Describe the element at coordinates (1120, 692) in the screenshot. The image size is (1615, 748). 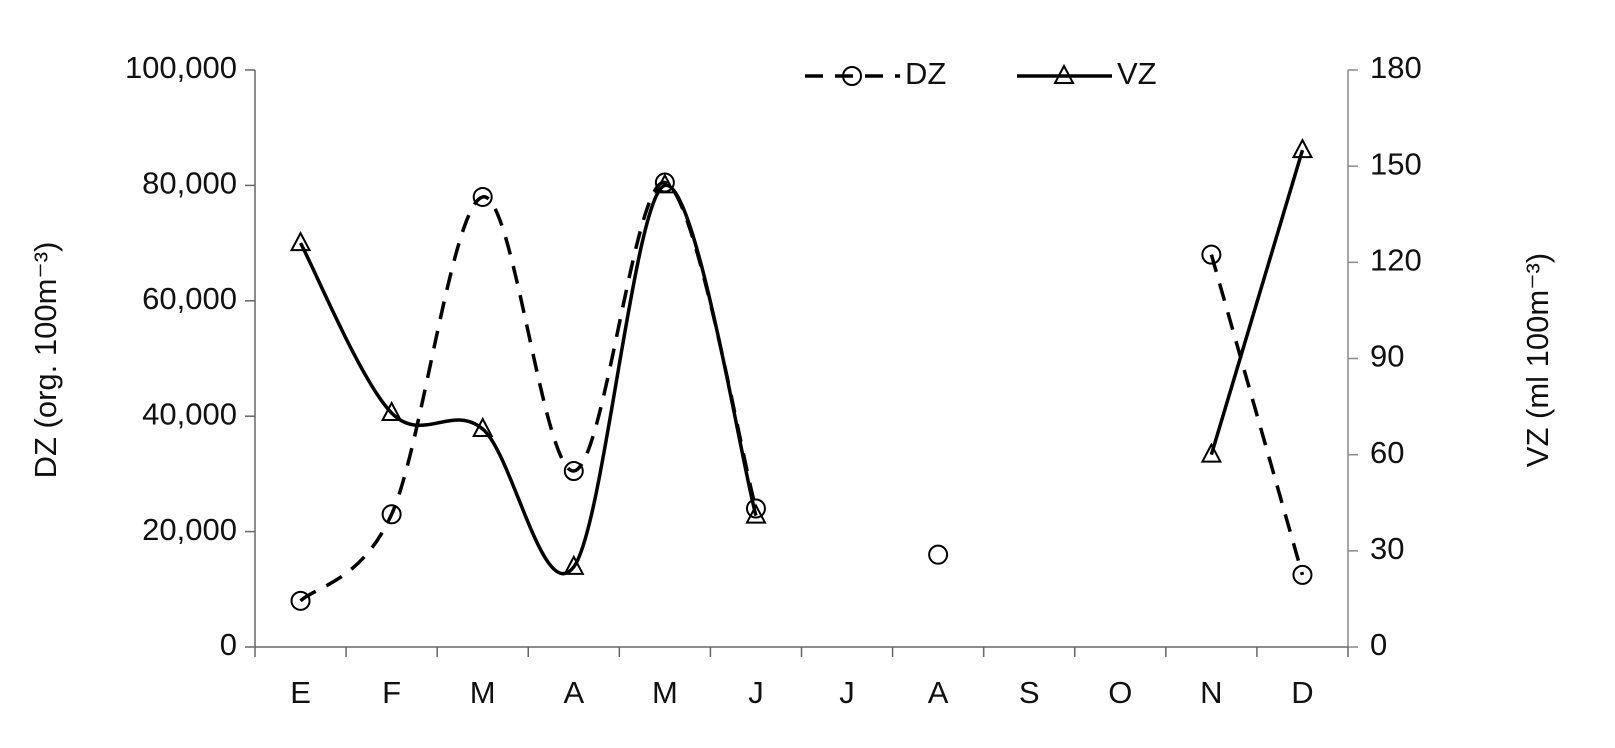
I see `x-tick-label: O` at that location.